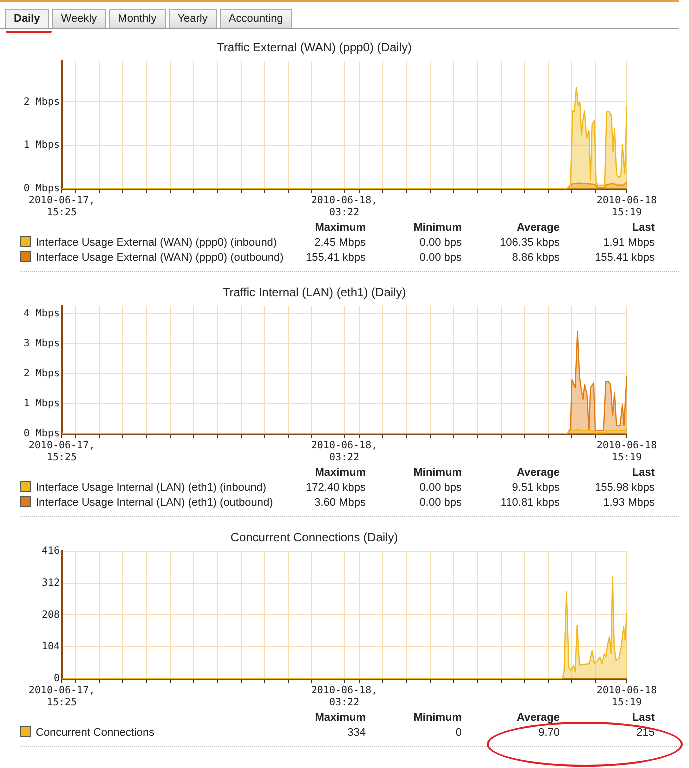  Describe the element at coordinates (314, 537) in the screenshot. I see `chart-title: Concurrent Connections (Daily)` at that location.